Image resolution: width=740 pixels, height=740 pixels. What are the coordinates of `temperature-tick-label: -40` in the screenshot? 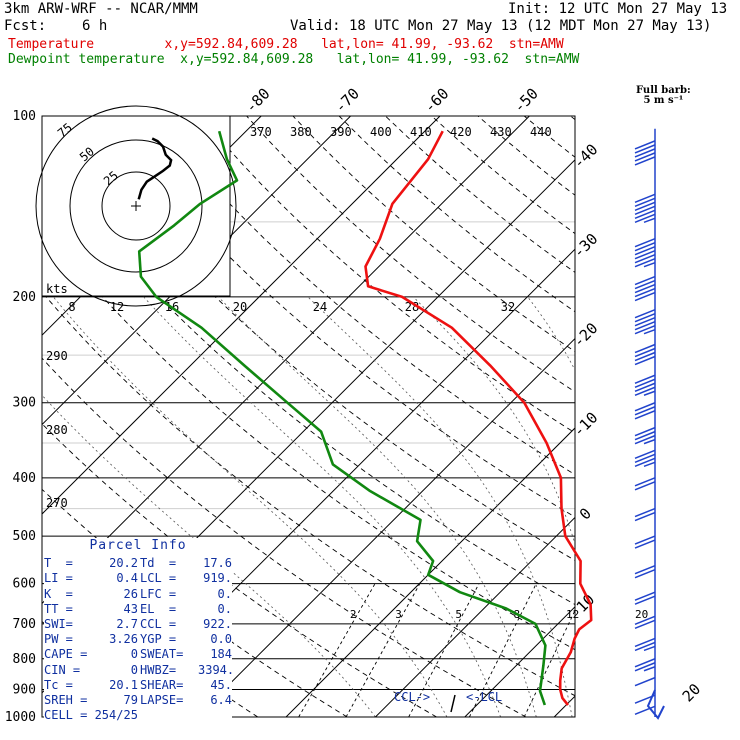 It's located at (586, 156).